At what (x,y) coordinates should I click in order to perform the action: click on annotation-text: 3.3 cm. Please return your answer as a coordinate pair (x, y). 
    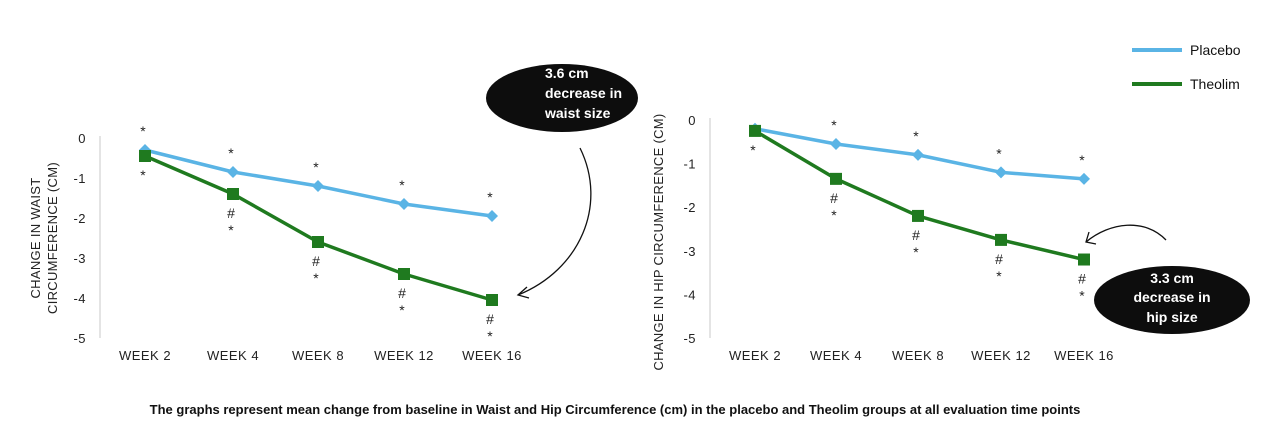
    Looking at the image, I should click on (1172, 278).